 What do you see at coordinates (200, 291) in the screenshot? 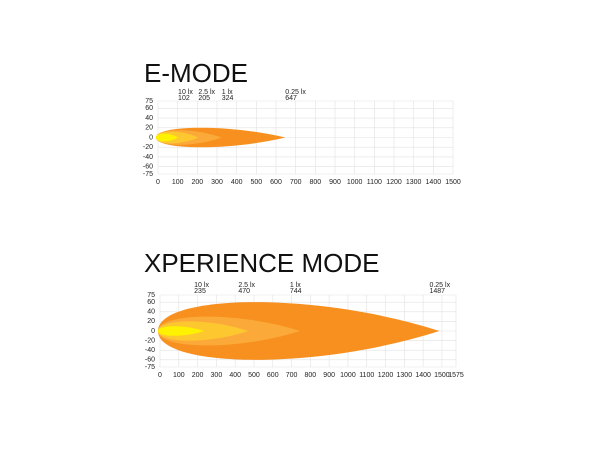
I see `isolux-distance: 235` at bounding box center [200, 291].